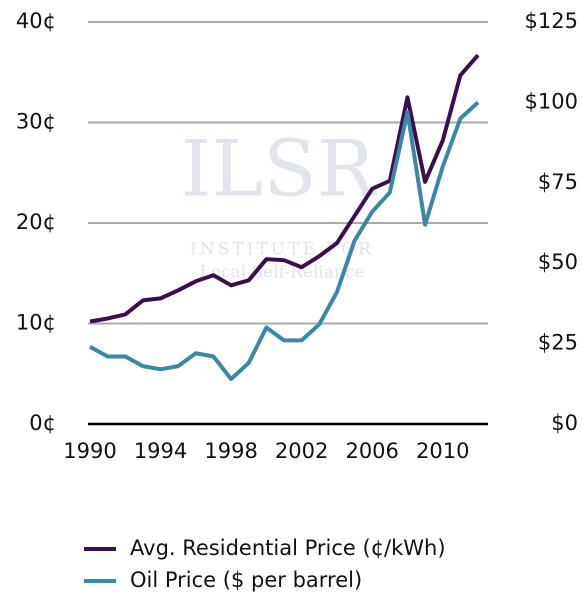 This screenshot has height=596, width=582. I want to click on y2-tick-label: $25, so click(558, 343).